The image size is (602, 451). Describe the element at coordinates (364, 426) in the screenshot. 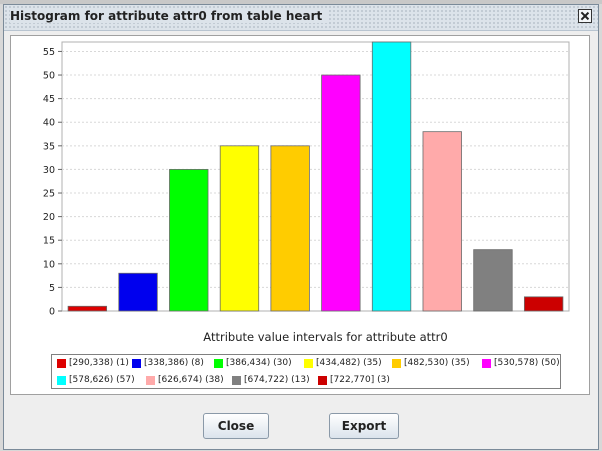

I see `export-button: Export` at that location.